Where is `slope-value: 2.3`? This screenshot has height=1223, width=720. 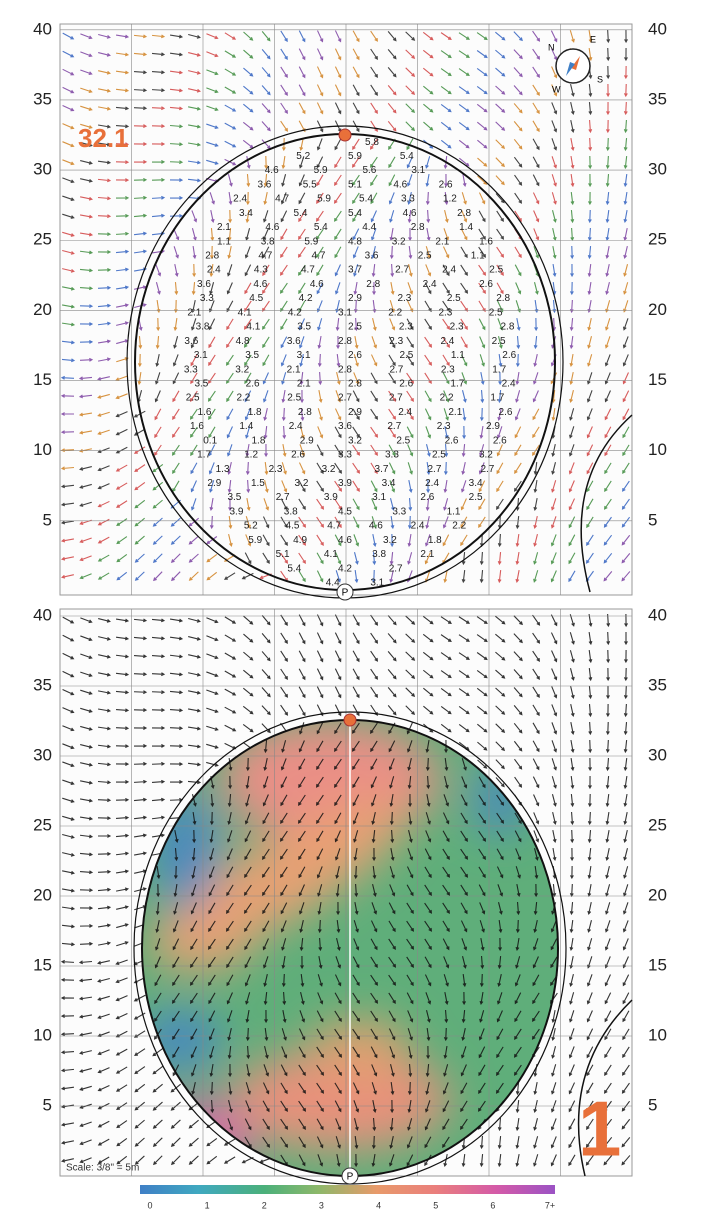
slope-value: 2.3 is located at coordinates (404, 298).